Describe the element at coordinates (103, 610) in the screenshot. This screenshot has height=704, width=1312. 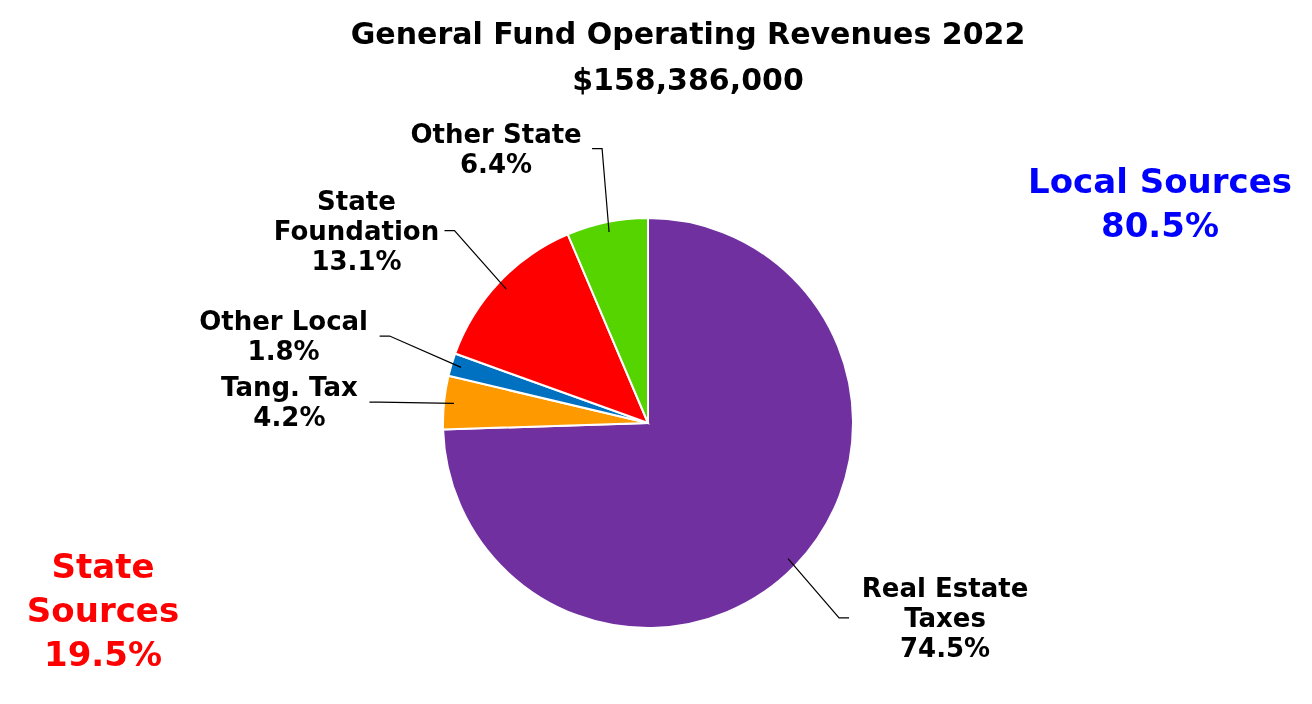
I see `text: State Sources 19.5%` at that location.